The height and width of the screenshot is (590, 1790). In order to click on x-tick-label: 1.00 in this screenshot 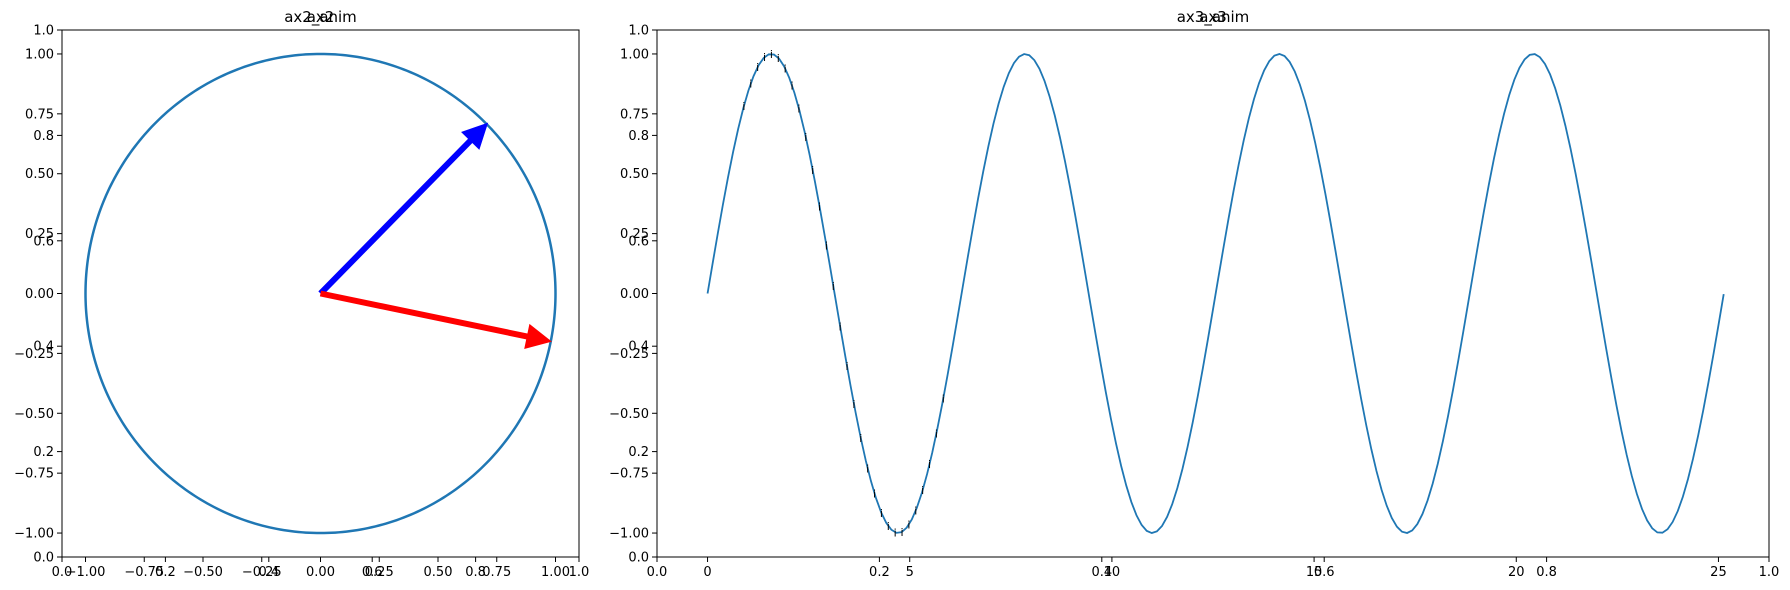, I will do `click(555, 572)`.